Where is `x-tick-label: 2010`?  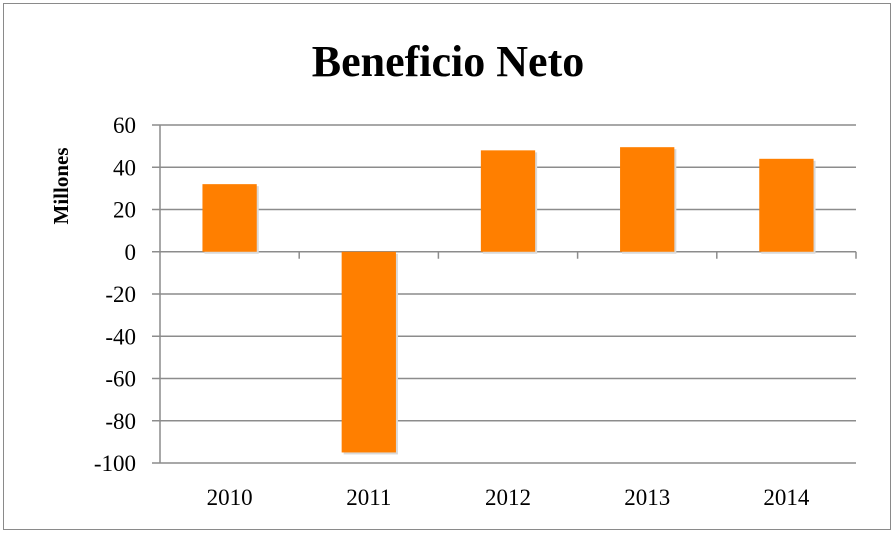 x-tick-label: 2010 is located at coordinates (230, 497).